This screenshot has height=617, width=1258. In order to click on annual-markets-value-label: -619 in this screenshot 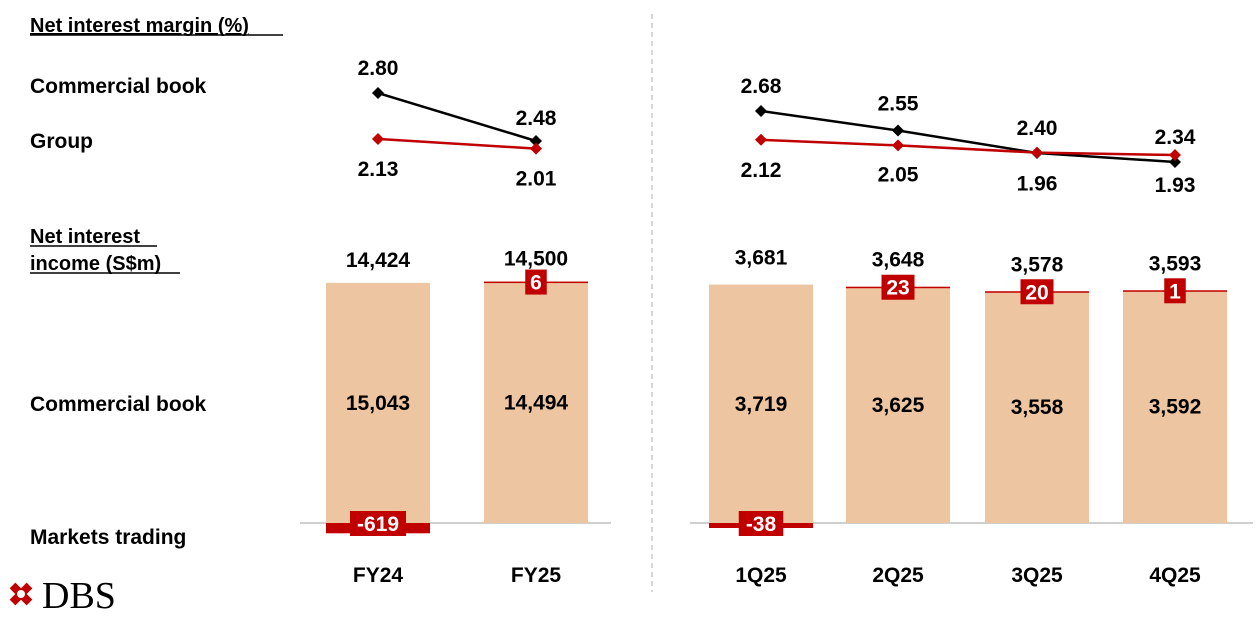, I will do `click(378, 524)`.